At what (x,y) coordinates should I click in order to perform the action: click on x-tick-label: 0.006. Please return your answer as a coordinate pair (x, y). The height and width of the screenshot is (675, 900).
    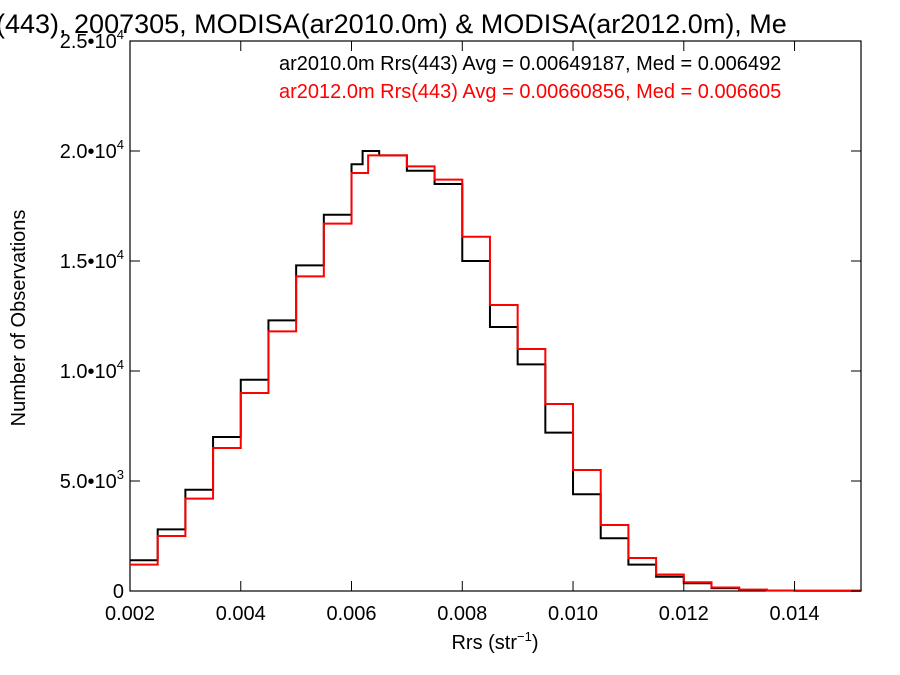
    Looking at the image, I should click on (351, 614).